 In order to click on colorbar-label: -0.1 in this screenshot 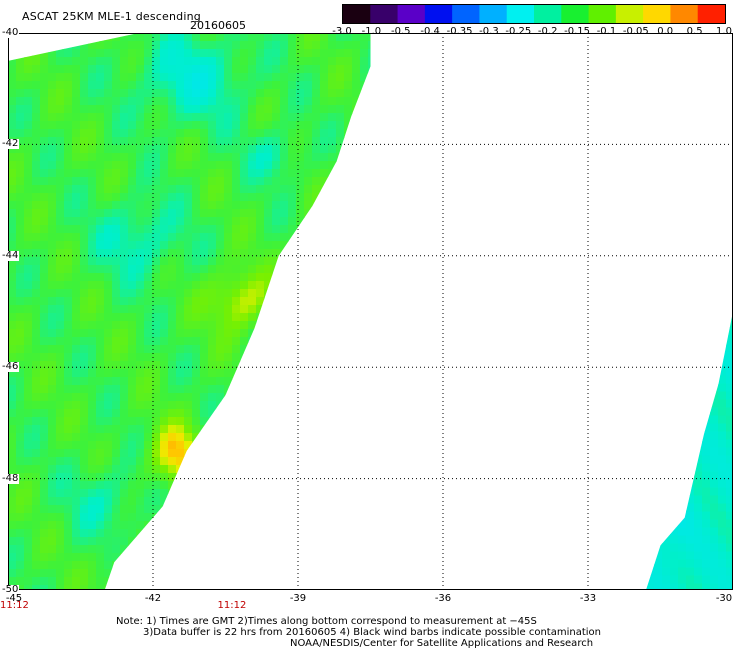, I will do `click(606, 31)`.